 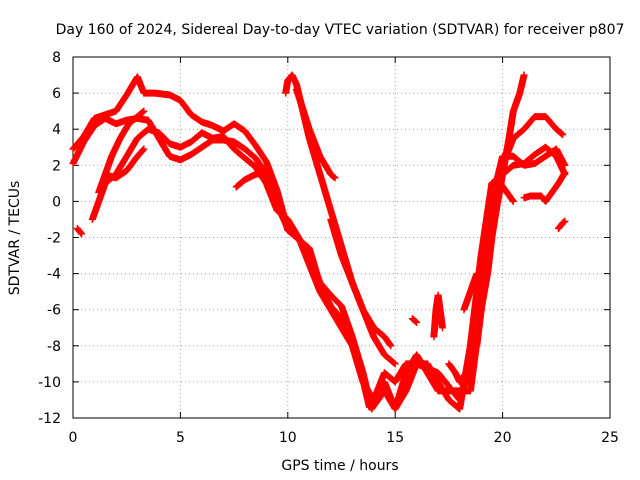 I want to click on y-tick-label: 4, so click(x=56, y=130).